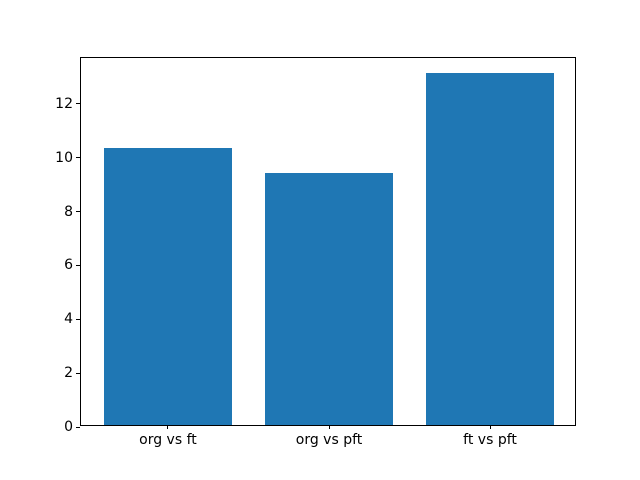 The width and height of the screenshot is (640, 480). What do you see at coordinates (329, 440) in the screenshot?
I see `x-axis-tick-label: org vs pft` at bounding box center [329, 440].